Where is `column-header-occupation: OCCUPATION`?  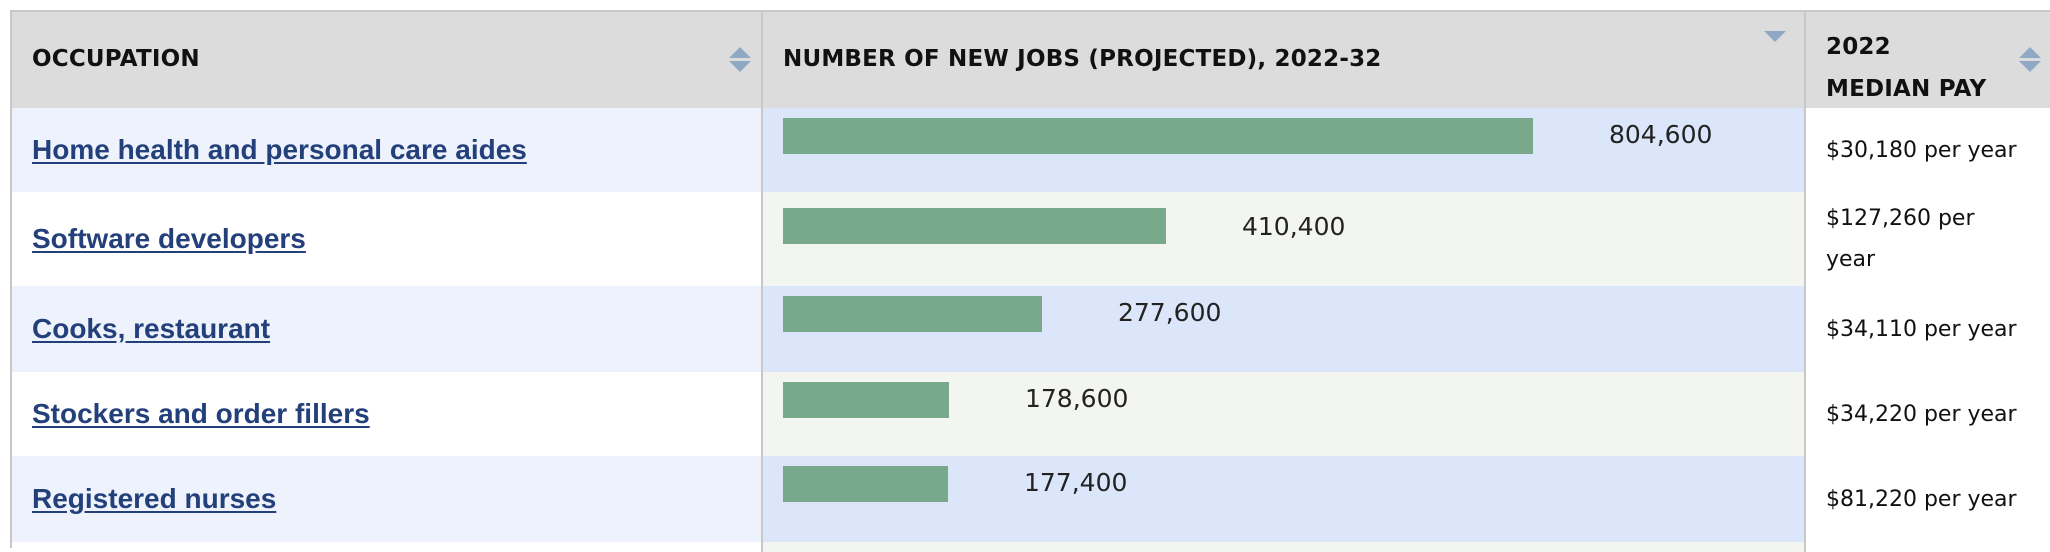
column-header-occupation: OCCUPATION is located at coordinates (387, 60).